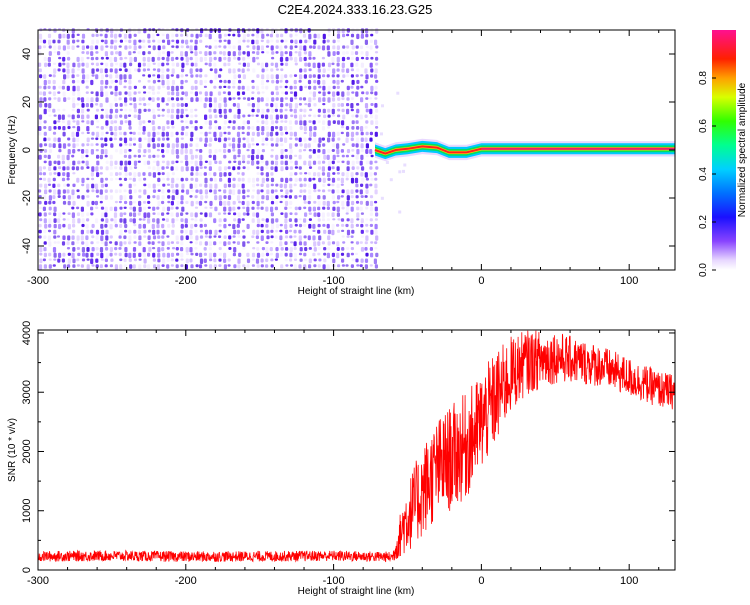 This screenshot has height=605, width=750. Describe the element at coordinates (405, 165) in the screenshot. I see `noise-speck` at that location.